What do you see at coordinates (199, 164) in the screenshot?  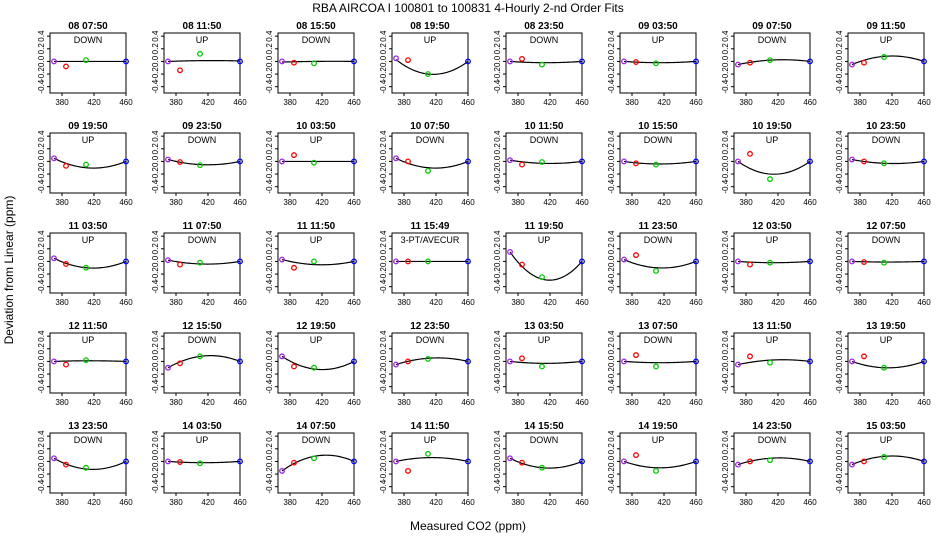 I see `panel: 09 23:50 DOWN -0.4-0.20.00.20.4 380 420 460` at bounding box center [199, 164].